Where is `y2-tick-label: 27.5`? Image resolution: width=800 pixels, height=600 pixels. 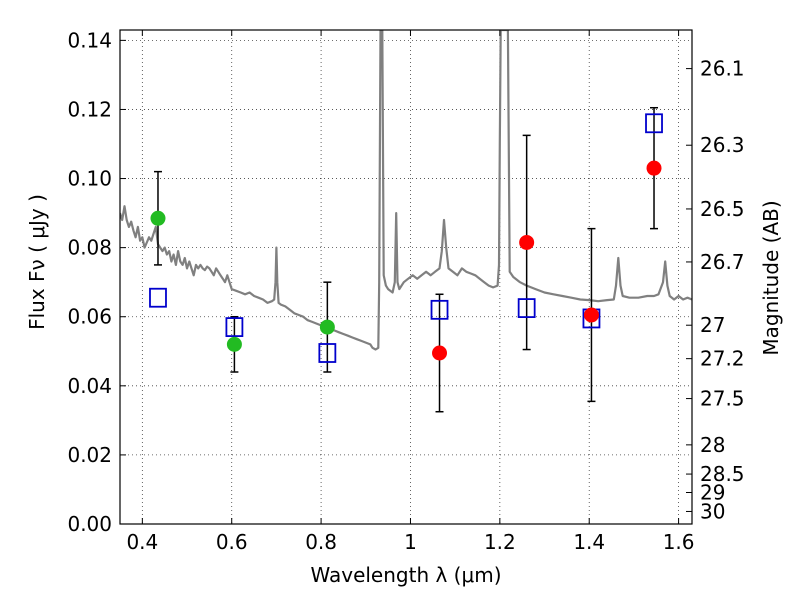
y2-tick-label: 27.5 is located at coordinates (722, 399).